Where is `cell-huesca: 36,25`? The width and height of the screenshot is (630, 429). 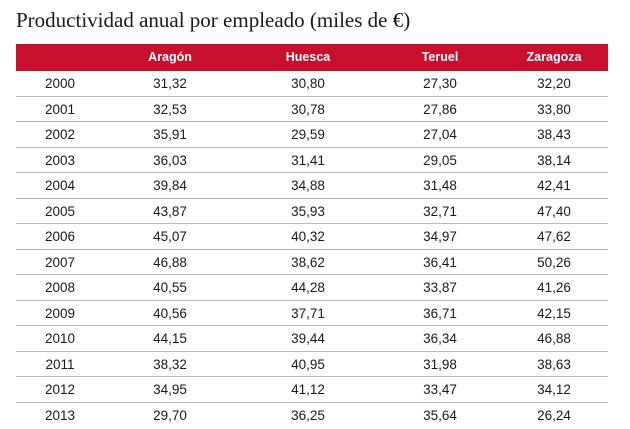
cell-huesca: 36,25 is located at coordinates (308, 415).